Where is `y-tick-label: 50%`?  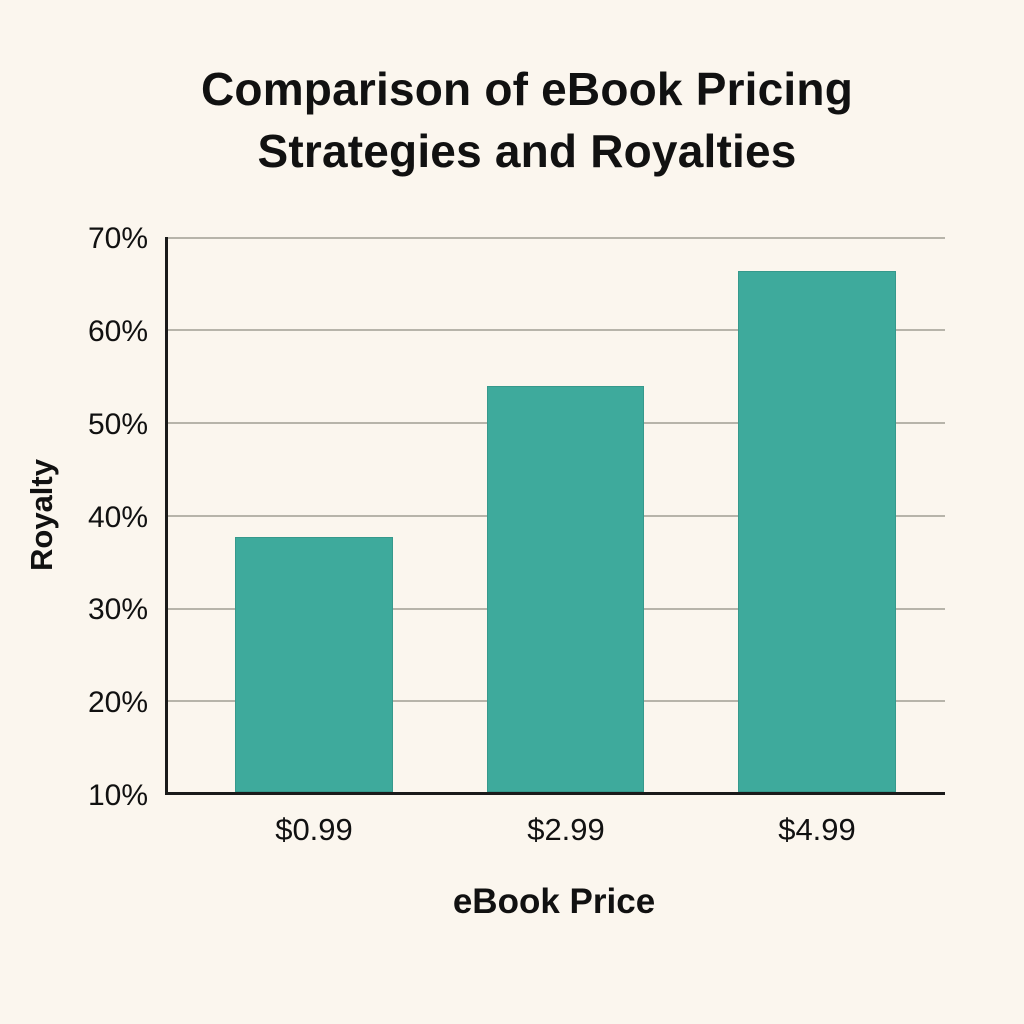 y-tick-label: 50% is located at coordinates (117, 424).